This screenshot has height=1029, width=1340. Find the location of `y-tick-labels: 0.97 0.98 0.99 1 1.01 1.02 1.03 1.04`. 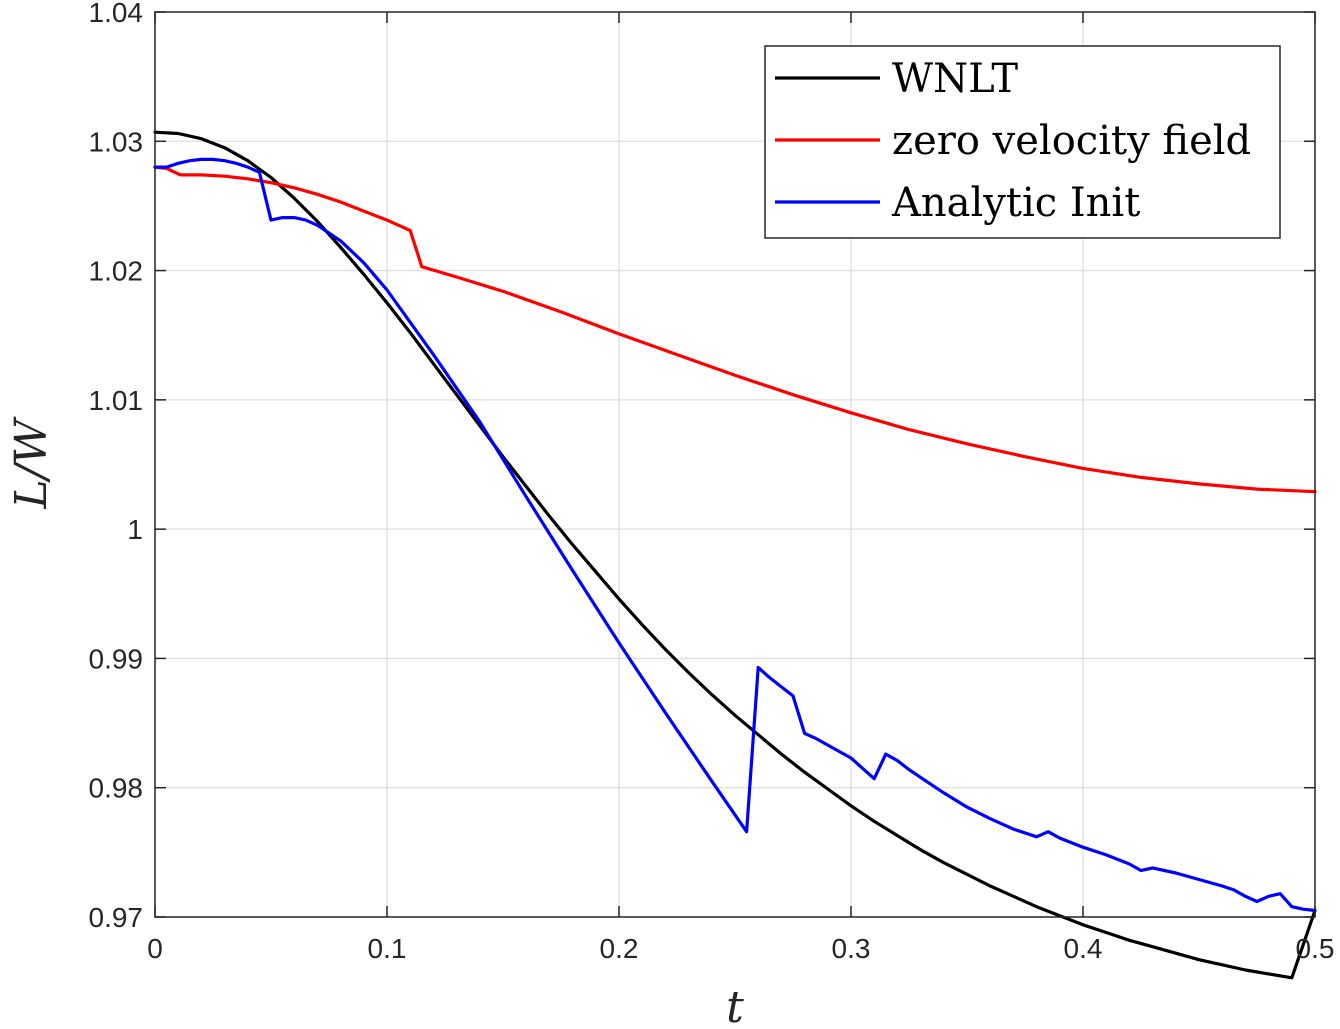

y-tick-labels: 0.97 0.98 0.99 1 1.01 1.02 1.03 1.04 is located at coordinates (116, 466).